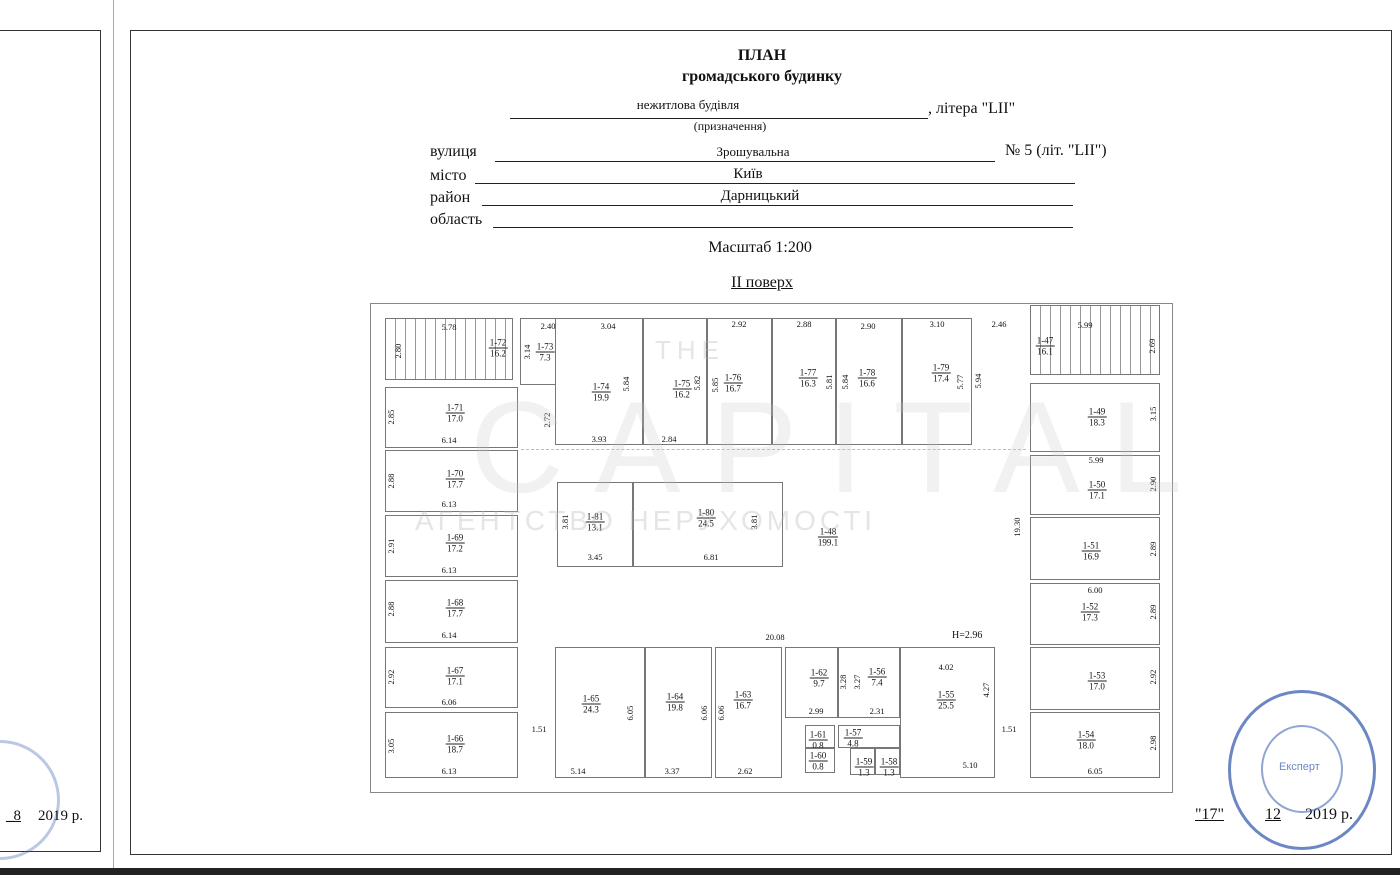 This screenshot has height=875, width=1400. I want to click on dimension-label: 6.13, so click(449, 504).